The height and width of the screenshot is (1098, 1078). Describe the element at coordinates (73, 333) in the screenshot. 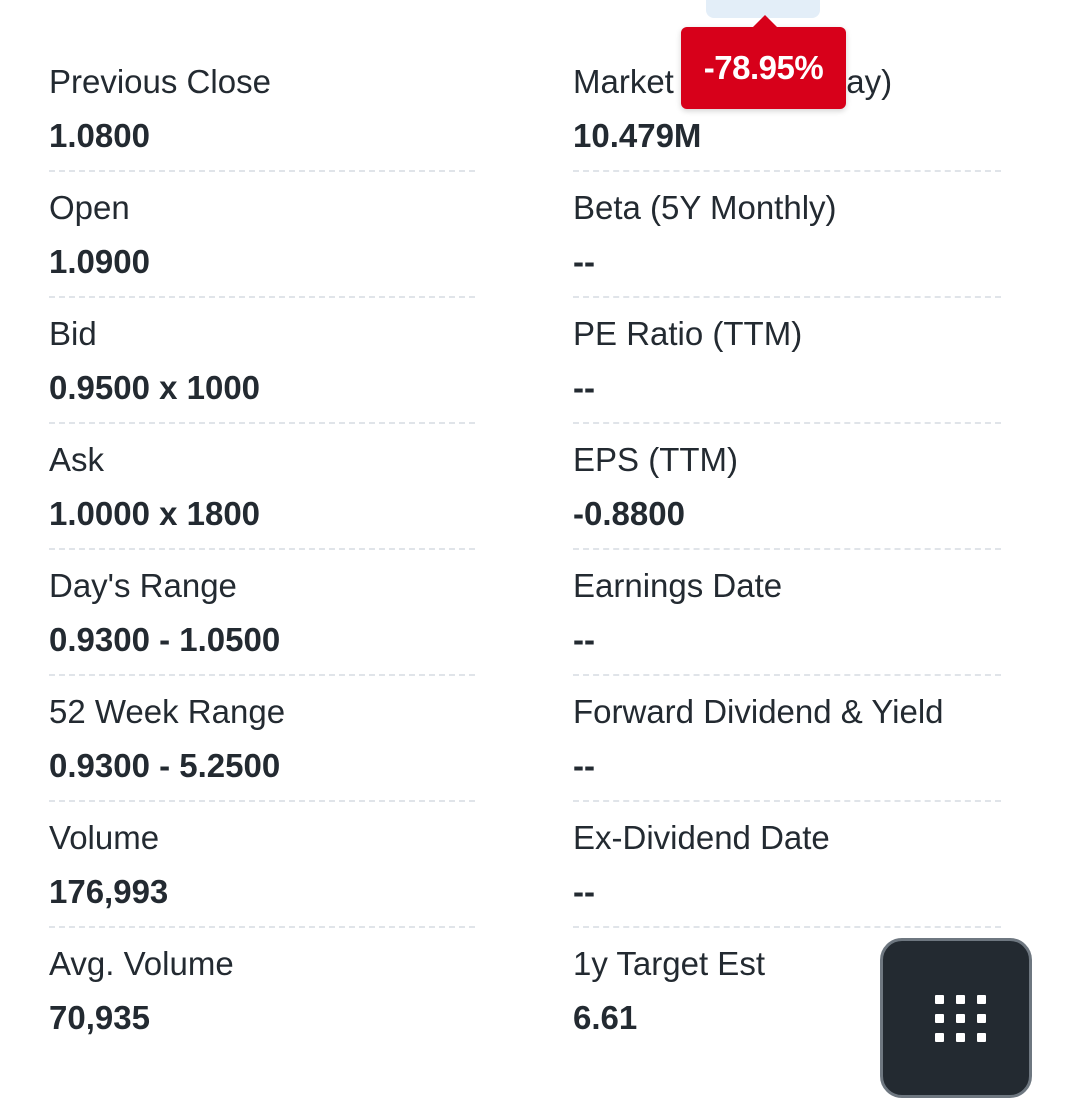

I see `stat-label: Bid` at that location.